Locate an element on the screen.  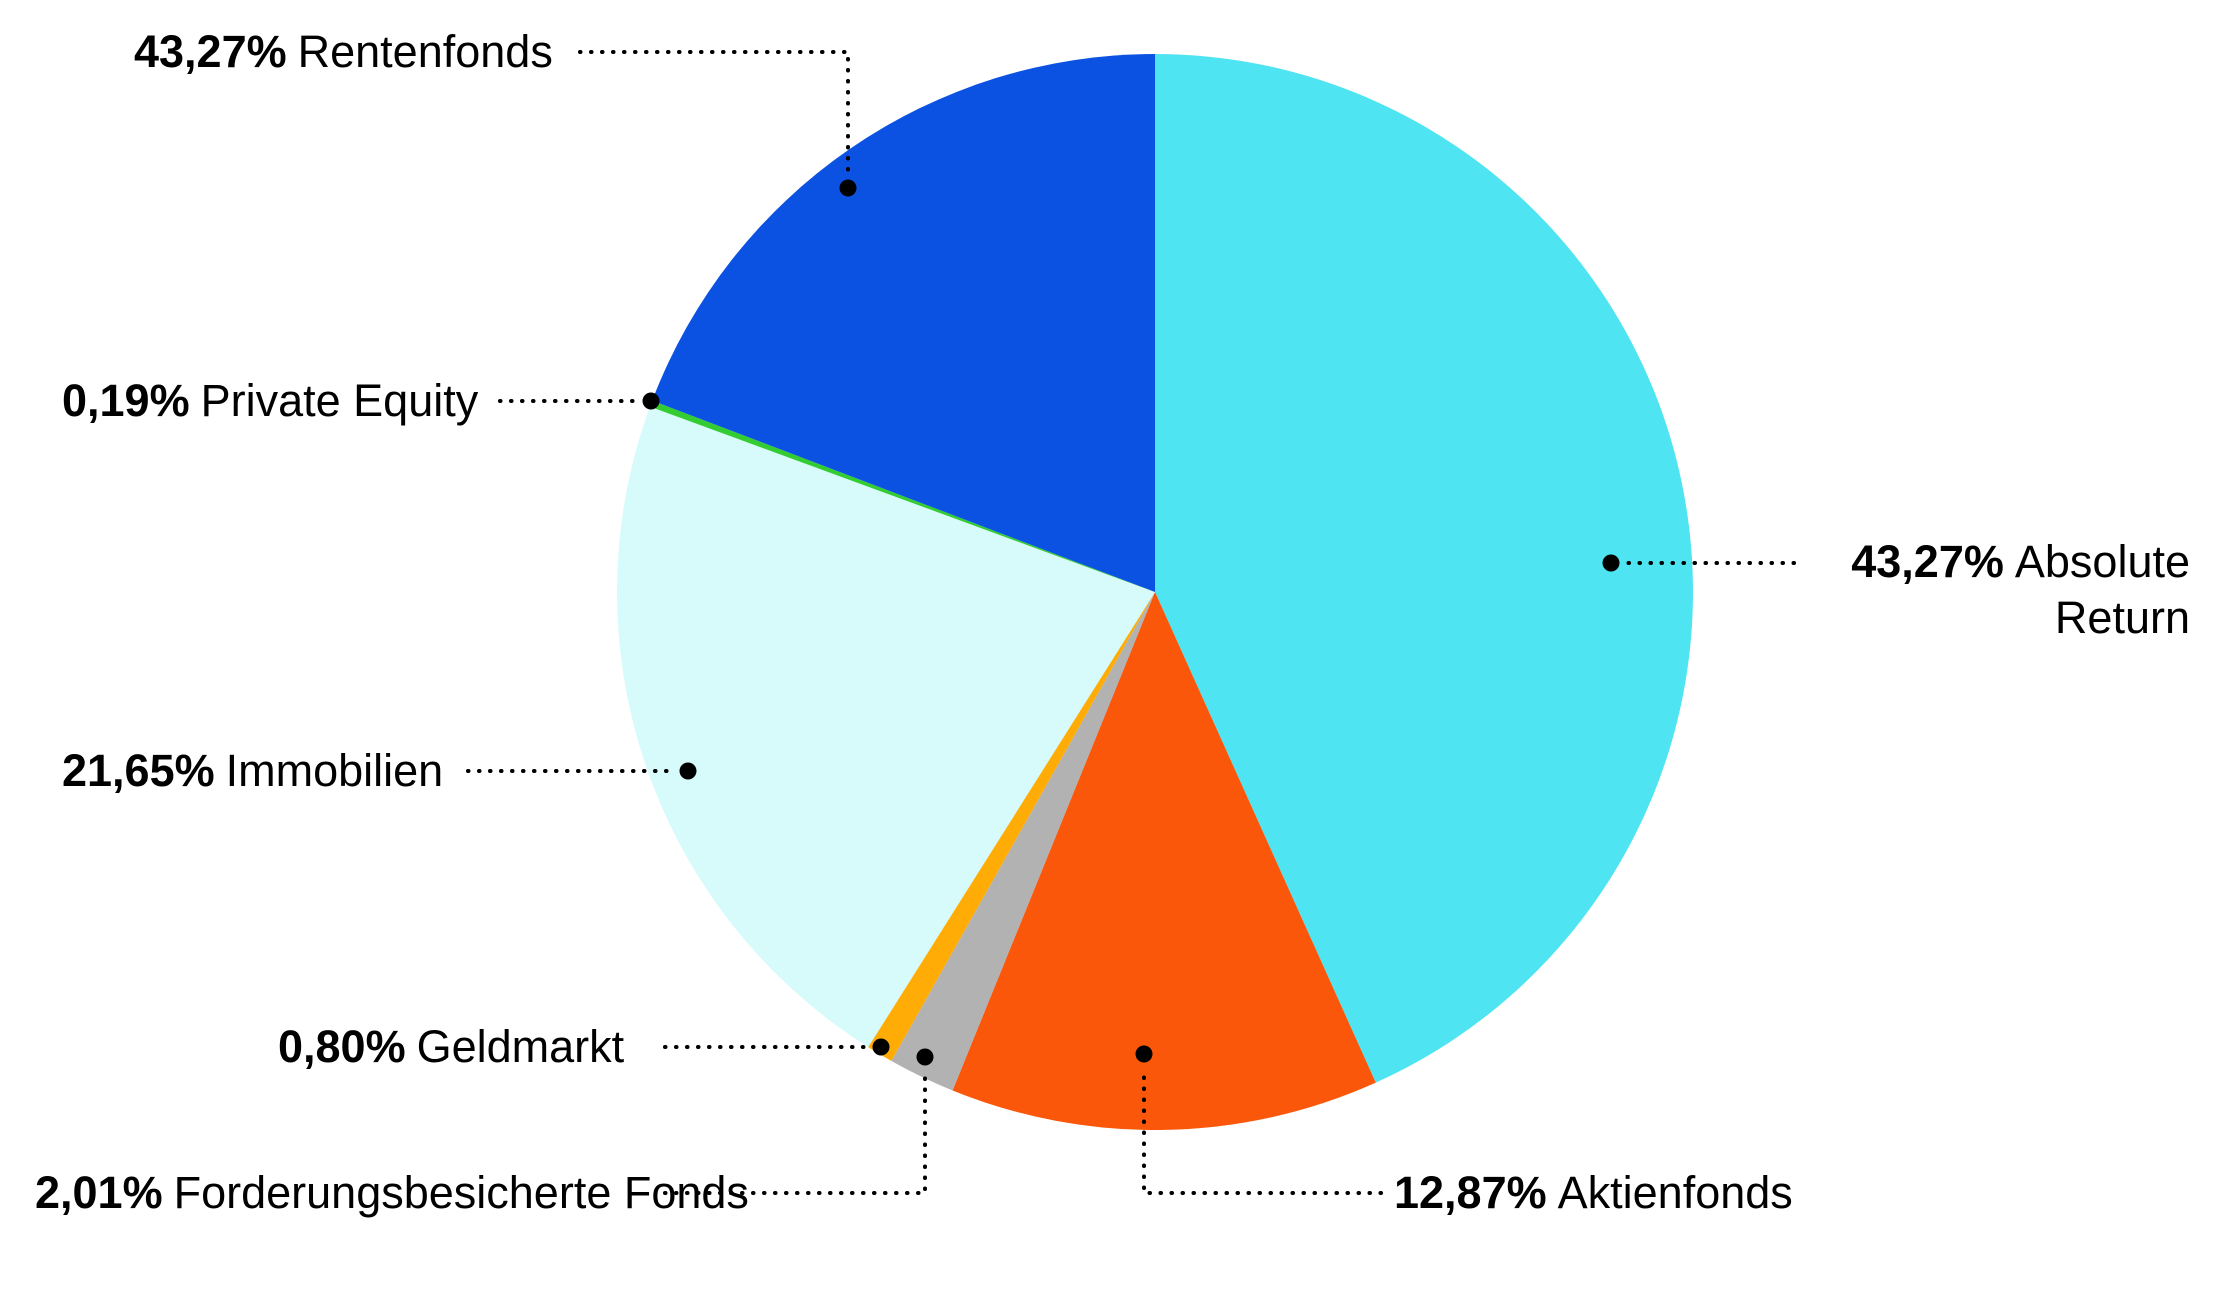
label-private-equity-value: 0,19% is located at coordinates (126, 400).